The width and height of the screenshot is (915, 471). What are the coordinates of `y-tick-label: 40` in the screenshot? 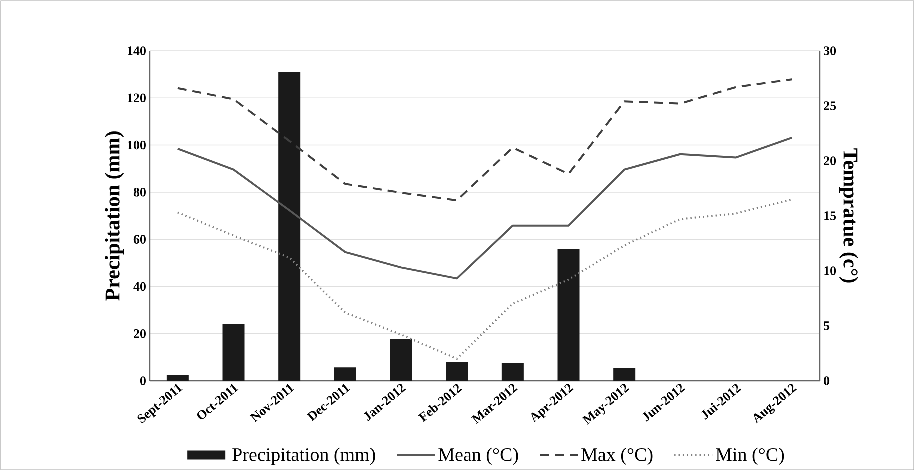 It's located at (140, 287).